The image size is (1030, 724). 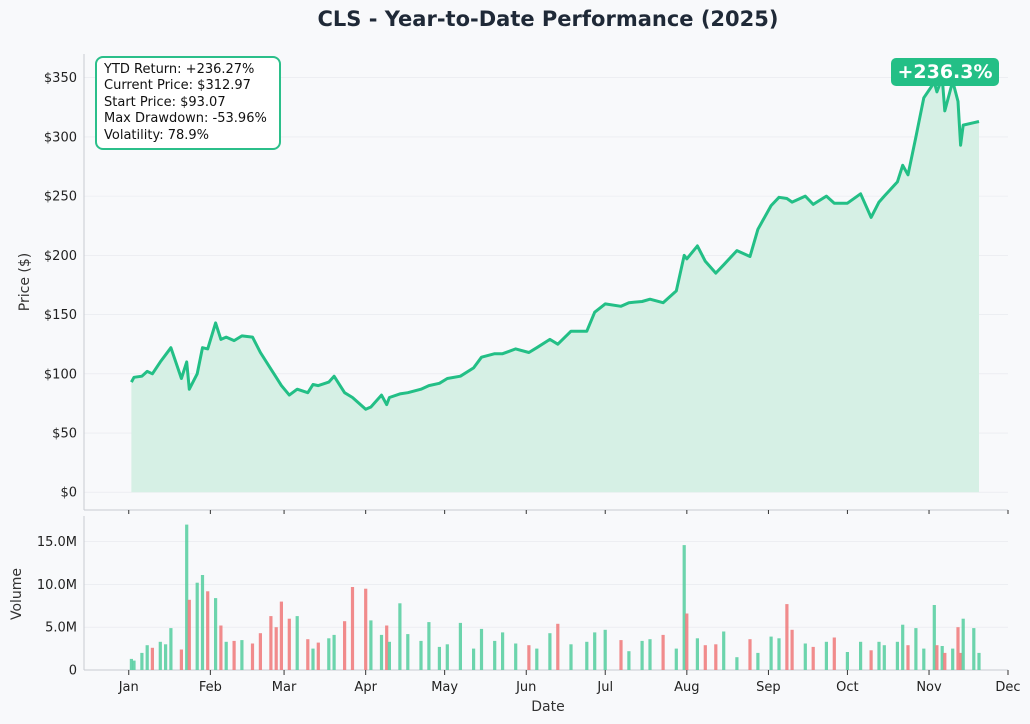 What do you see at coordinates (444, 687) in the screenshot?
I see `x-tick: May` at bounding box center [444, 687].